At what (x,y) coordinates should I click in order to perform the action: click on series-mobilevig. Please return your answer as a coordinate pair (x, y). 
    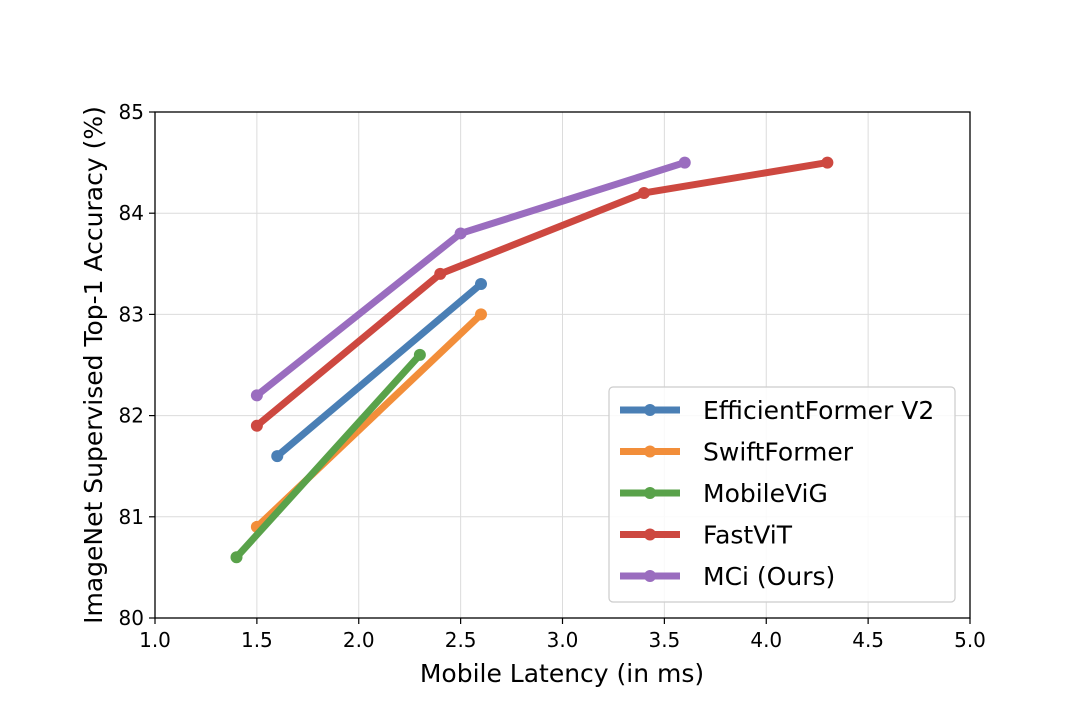
    Looking at the image, I should click on (328, 456).